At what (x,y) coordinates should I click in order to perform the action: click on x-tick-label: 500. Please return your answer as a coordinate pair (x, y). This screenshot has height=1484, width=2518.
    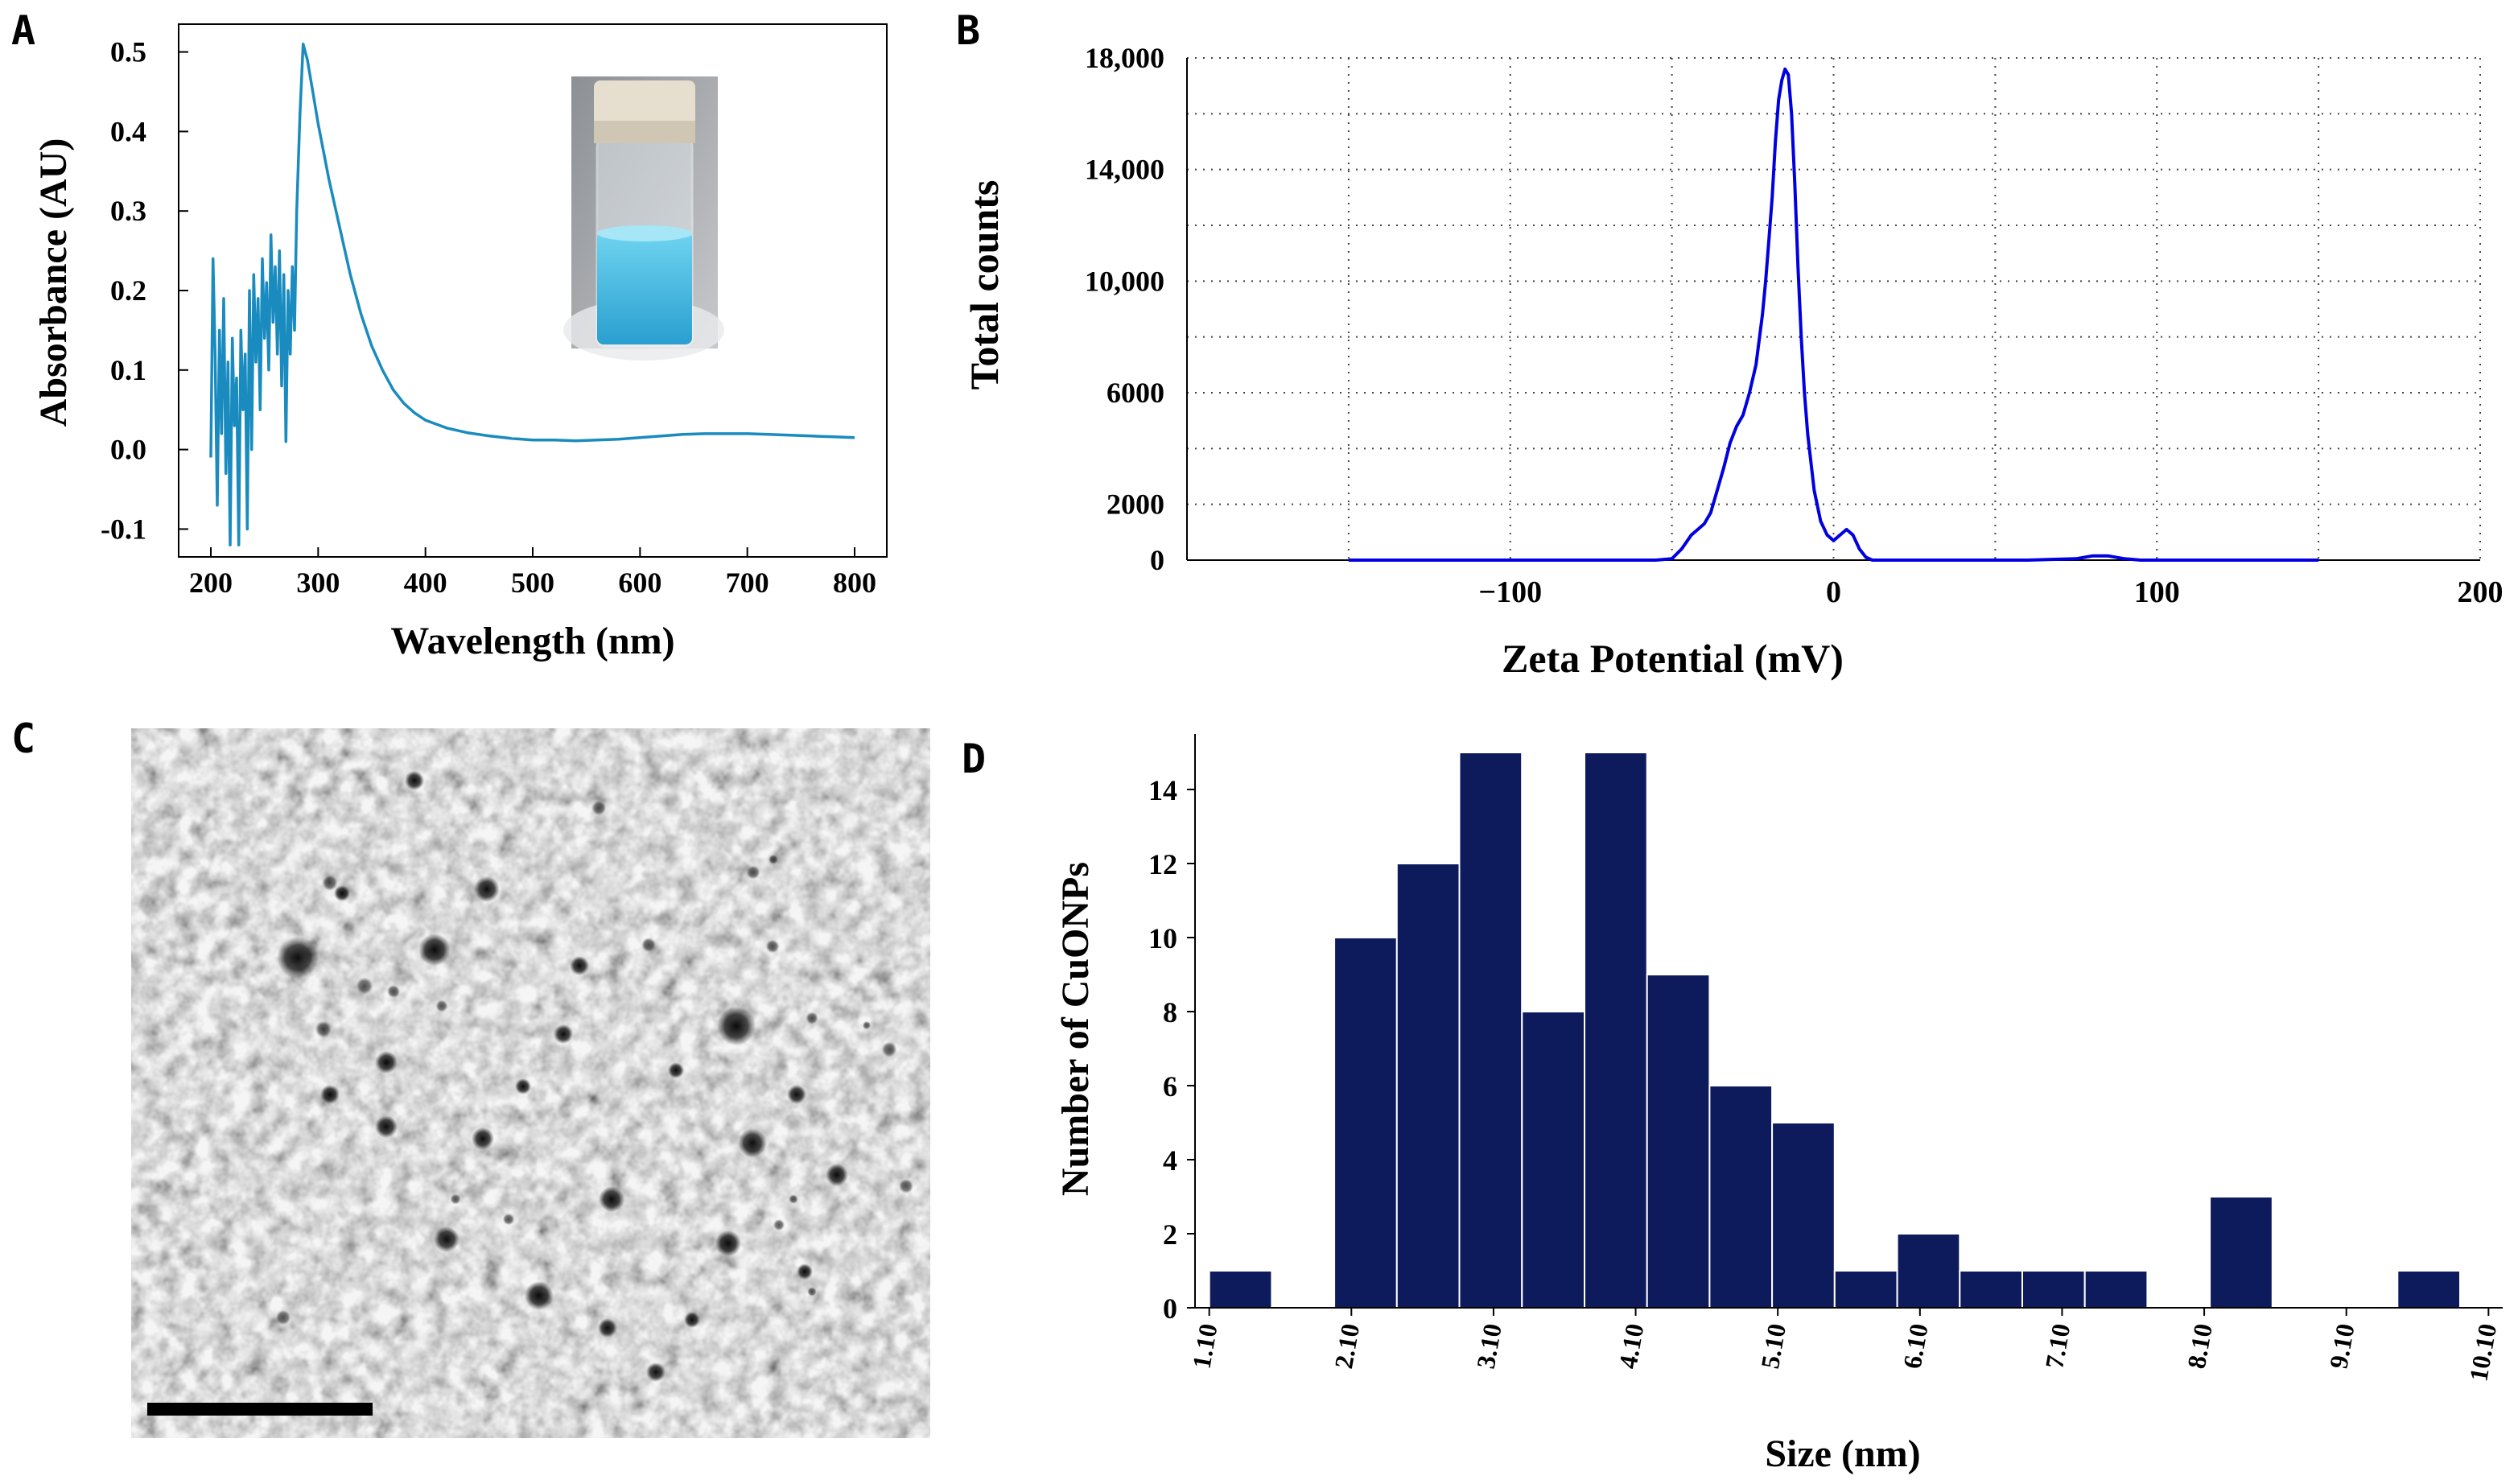
    Looking at the image, I should click on (532, 583).